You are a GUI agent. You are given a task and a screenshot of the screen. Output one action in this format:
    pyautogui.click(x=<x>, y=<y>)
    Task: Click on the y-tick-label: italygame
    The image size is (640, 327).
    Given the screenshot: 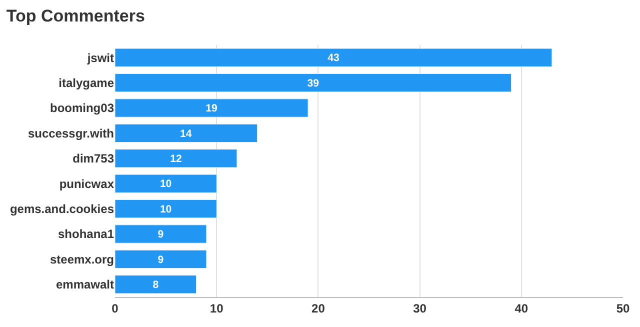 What is the action you would take?
    pyautogui.click(x=86, y=83)
    